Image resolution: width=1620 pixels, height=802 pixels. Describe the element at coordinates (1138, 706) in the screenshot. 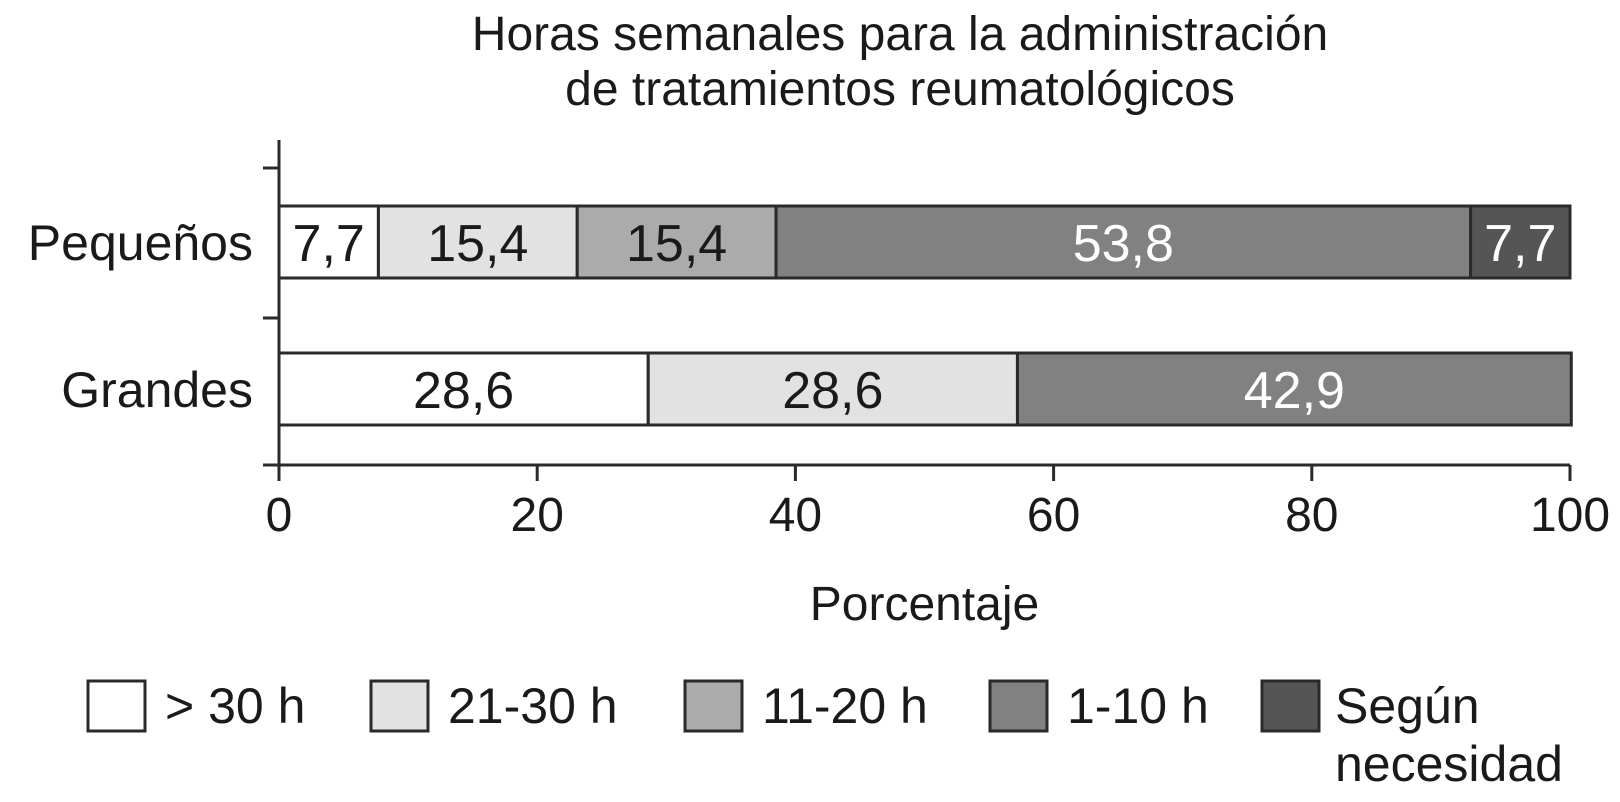

I see `legend-label: 1-10 h` at that location.